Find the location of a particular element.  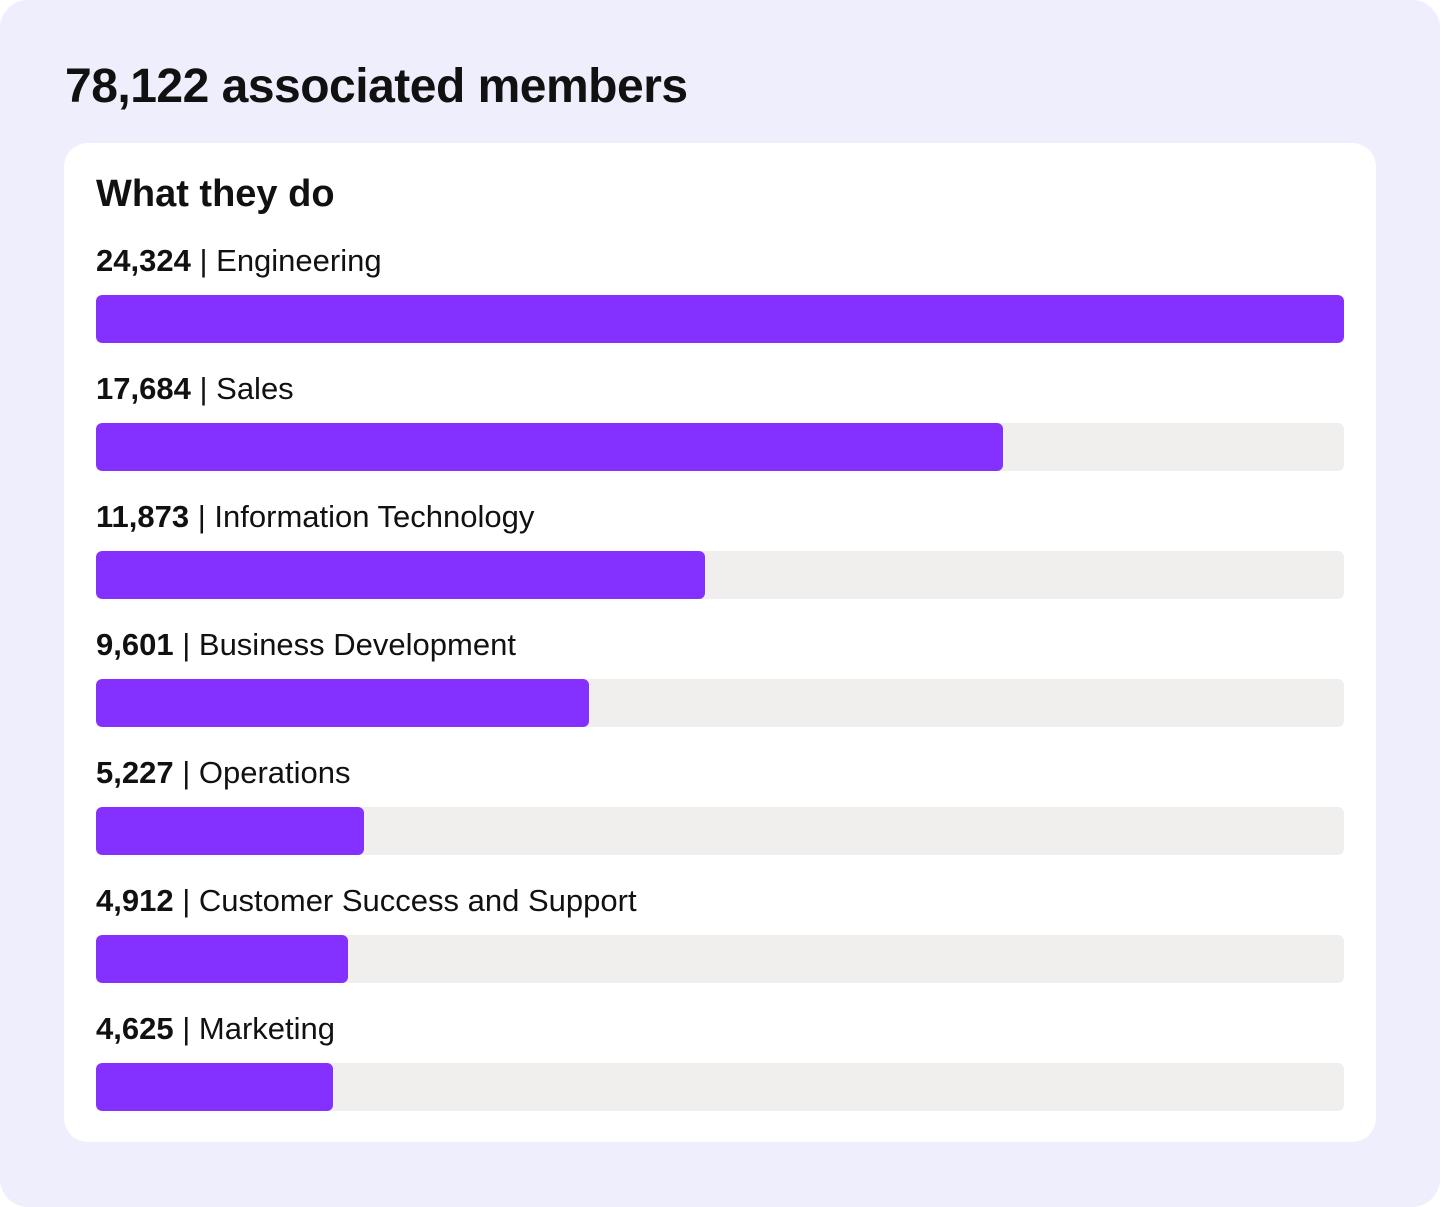

bar-row-customer-success-and-support: 4,912 | Customer Success and Support is located at coordinates (720, 945).